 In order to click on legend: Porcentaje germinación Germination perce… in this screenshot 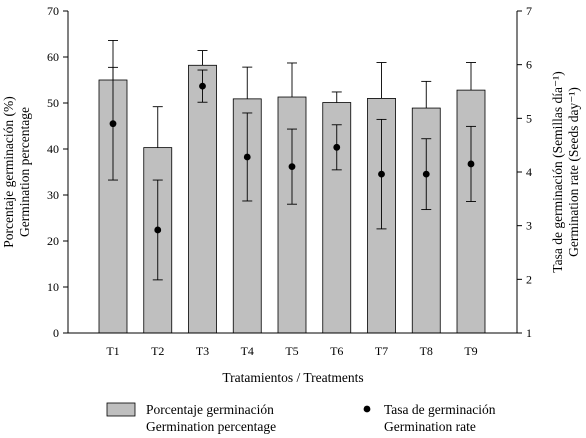, I will do `click(301, 418)`.